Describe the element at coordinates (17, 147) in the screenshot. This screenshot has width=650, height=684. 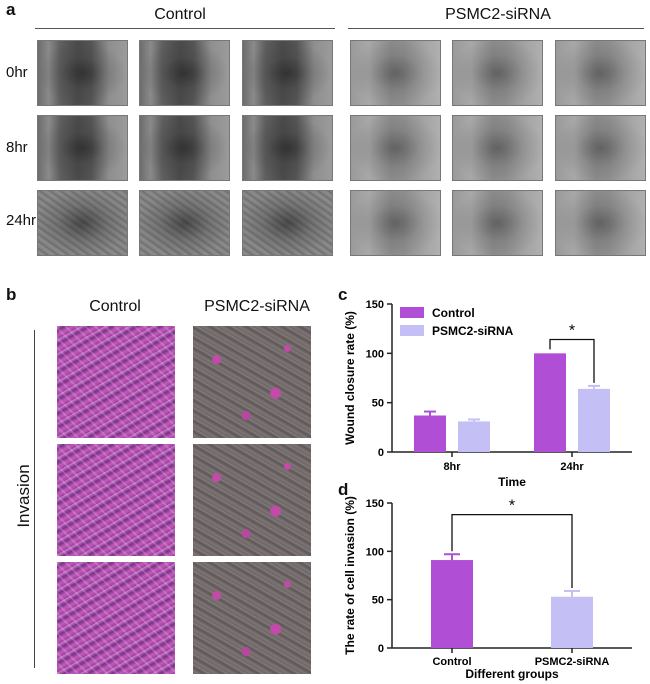
I see `row-label-8hr: 8hr` at that location.